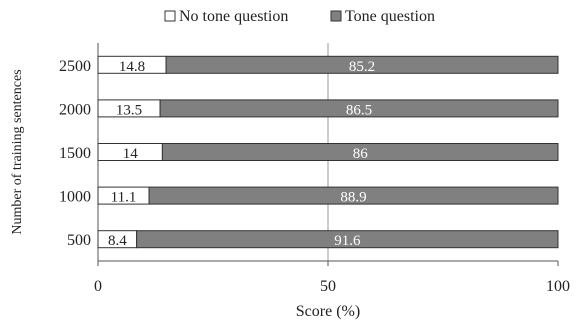 The width and height of the screenshot is (581, 321). I want to click on data-label: 11.1, so click(124, 198).